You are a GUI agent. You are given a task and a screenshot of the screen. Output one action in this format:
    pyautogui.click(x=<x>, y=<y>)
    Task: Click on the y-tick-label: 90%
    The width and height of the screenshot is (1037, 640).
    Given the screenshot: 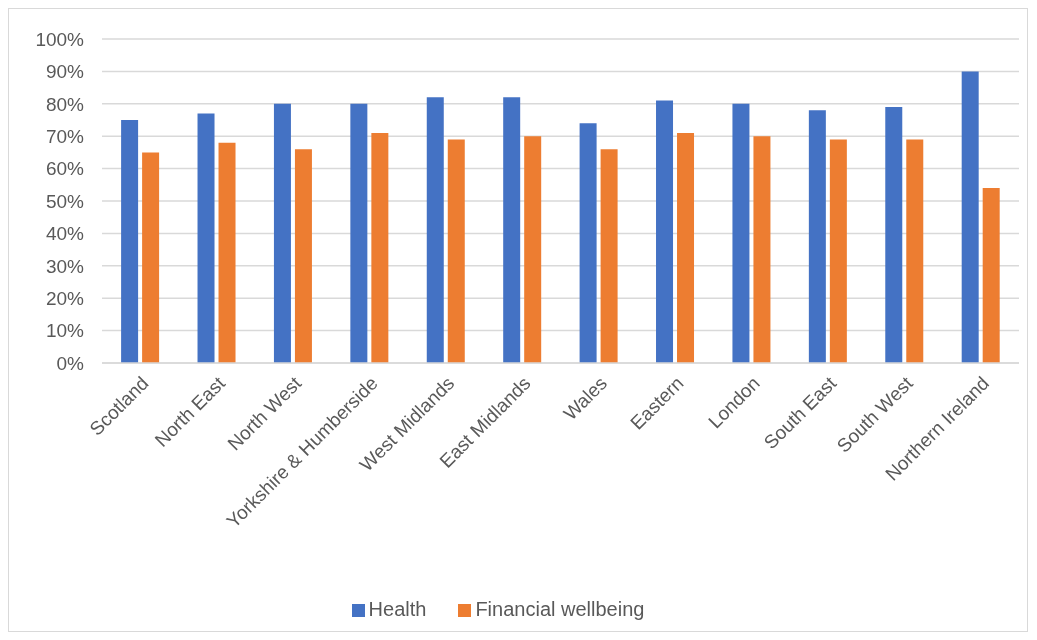 What is the action you would take?
    pyautogui.click(x=65, y=72)
    